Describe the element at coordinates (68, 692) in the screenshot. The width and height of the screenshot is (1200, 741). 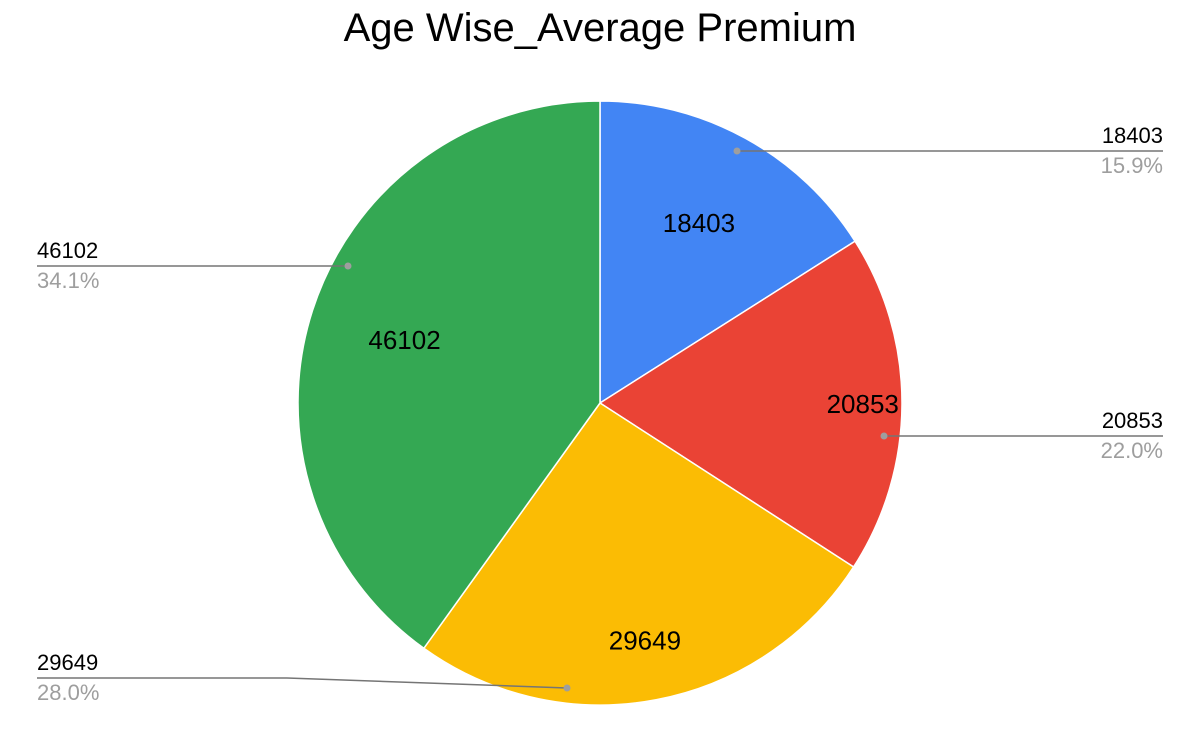
I see `callout-percent-label: 28.0%` at that location.